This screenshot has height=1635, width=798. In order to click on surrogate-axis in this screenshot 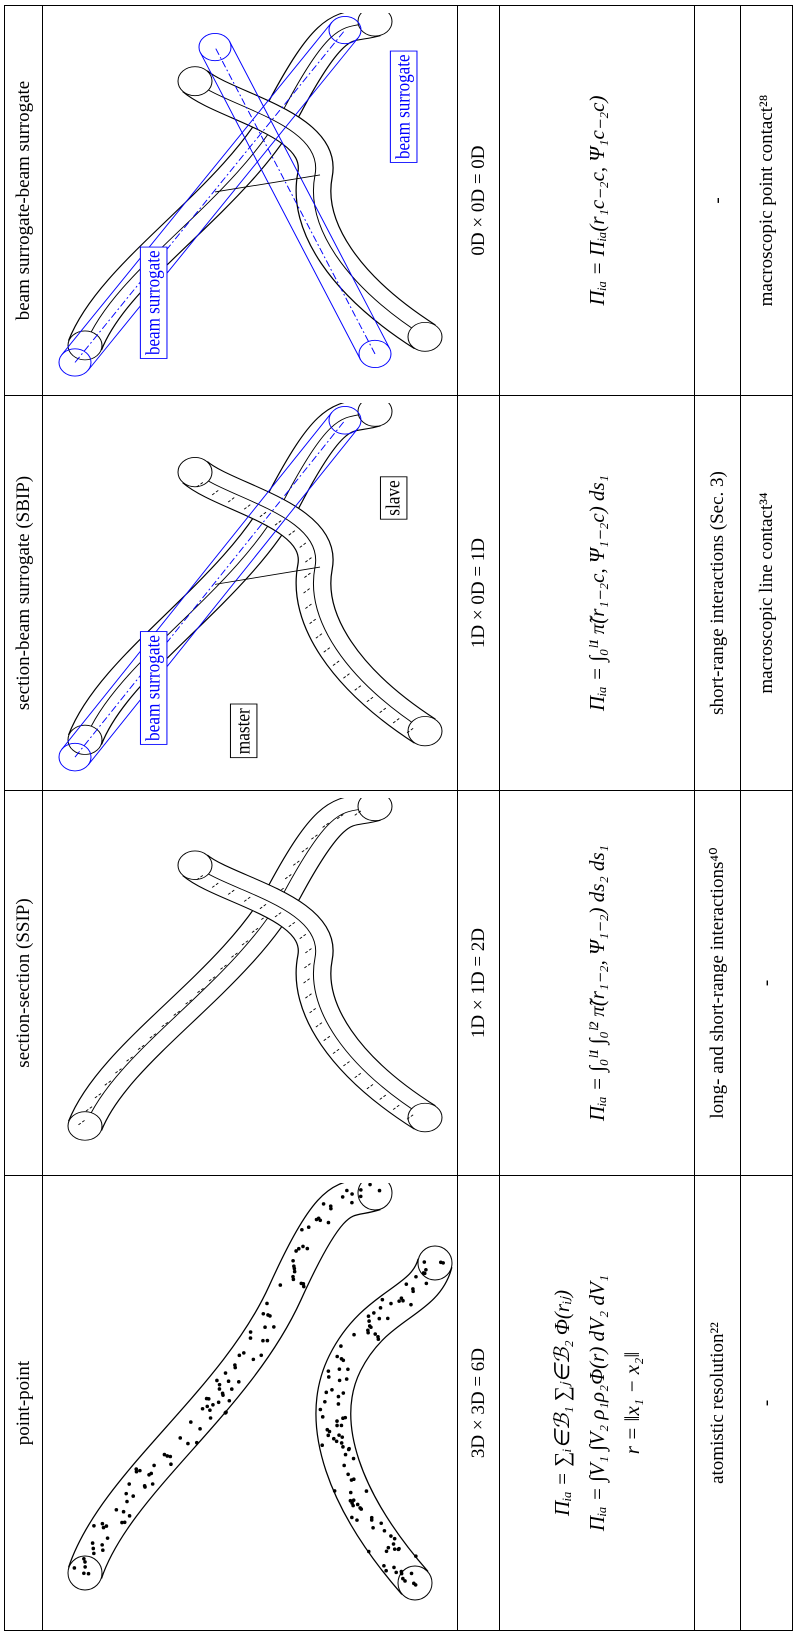, I will do `click(210, 589)`.